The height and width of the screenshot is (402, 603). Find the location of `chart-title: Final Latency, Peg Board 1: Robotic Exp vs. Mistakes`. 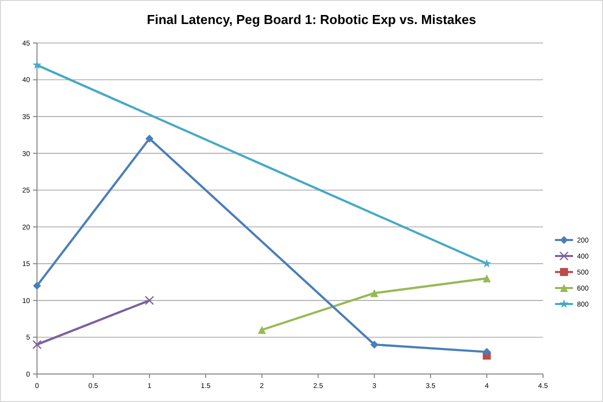

chart-title: Final Latency, Peg Board 1: Robotic Exp vs. Mistakes is located at coordinates (311, 19).